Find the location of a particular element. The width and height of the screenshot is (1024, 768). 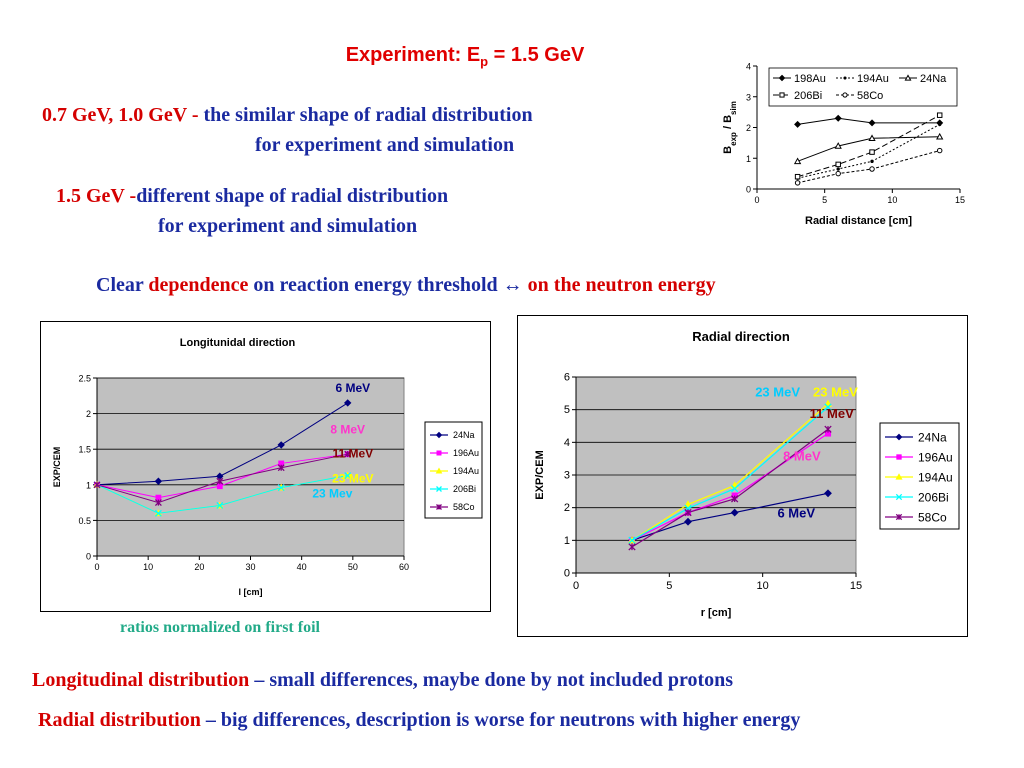

y-tick-label: 1 is located at coordinates (748, 159).